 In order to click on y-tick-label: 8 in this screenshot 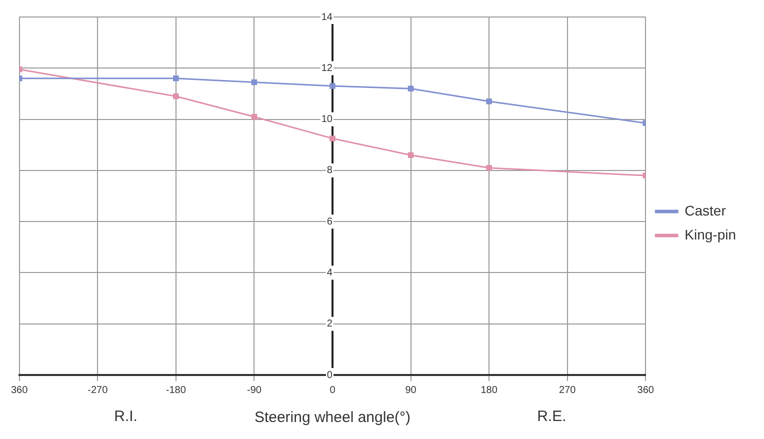, I will do `click(329, 170)`.